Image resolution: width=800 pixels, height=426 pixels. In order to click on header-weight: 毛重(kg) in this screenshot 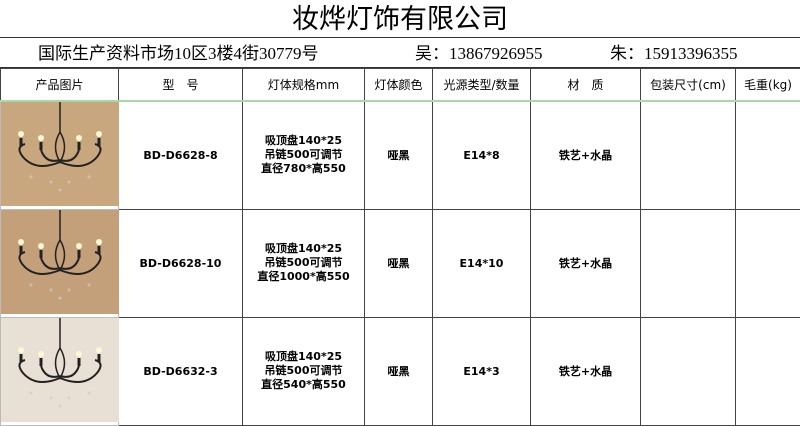, I will do `click(768, 85)`.